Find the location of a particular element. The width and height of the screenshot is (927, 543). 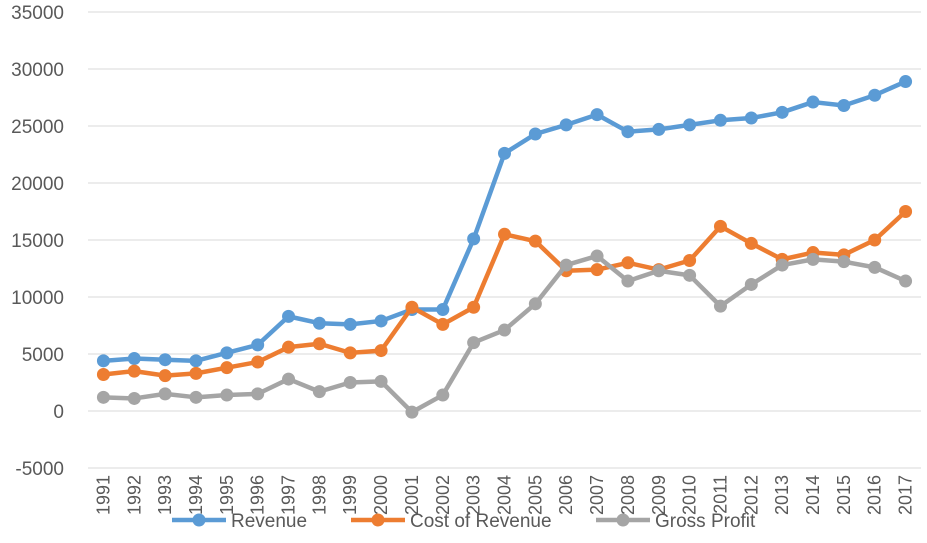

y-axis-tick-labels: -5000 0 5000 10000 15000 20000 25000 30000 35000 is located at coordinates (37, 241).